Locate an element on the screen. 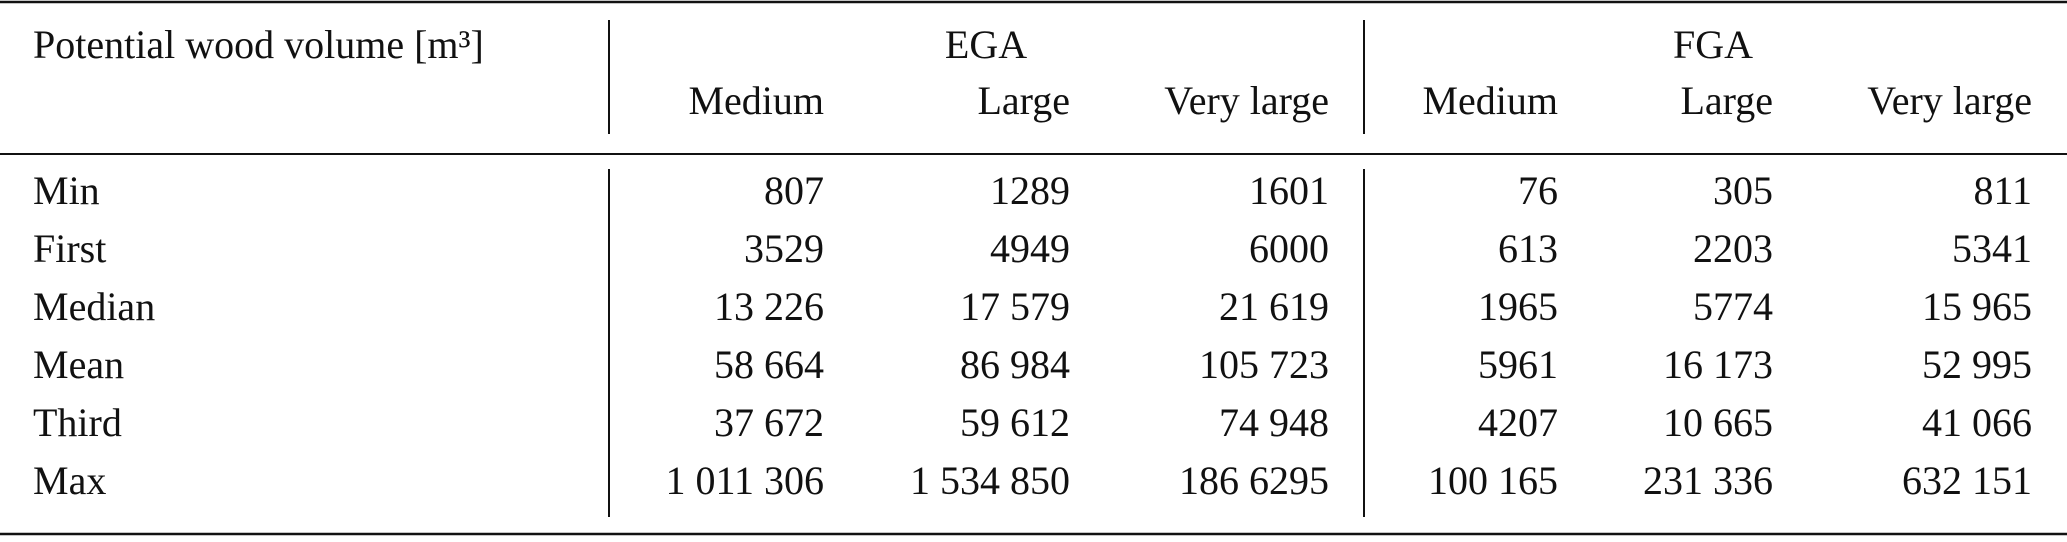 This screenshot has height=542, width=2067. row-label: Median is located at coordinates (94, 306).